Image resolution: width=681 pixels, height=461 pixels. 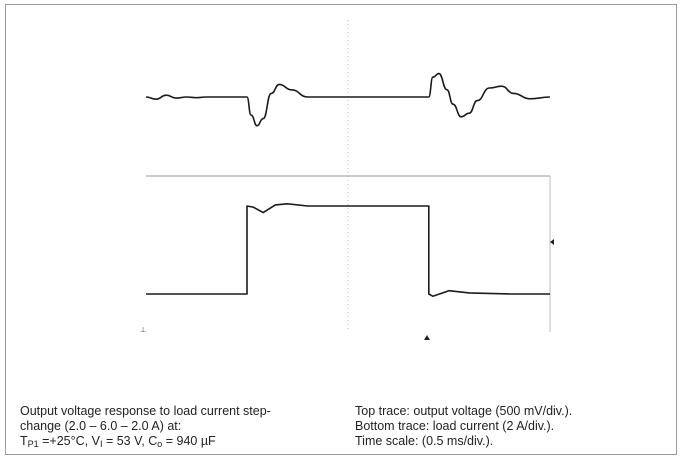 What do you see at coordinates (348, 99) in the screenshot?
I see `top-trace-output-voltage` at bounding box center [348, 99].